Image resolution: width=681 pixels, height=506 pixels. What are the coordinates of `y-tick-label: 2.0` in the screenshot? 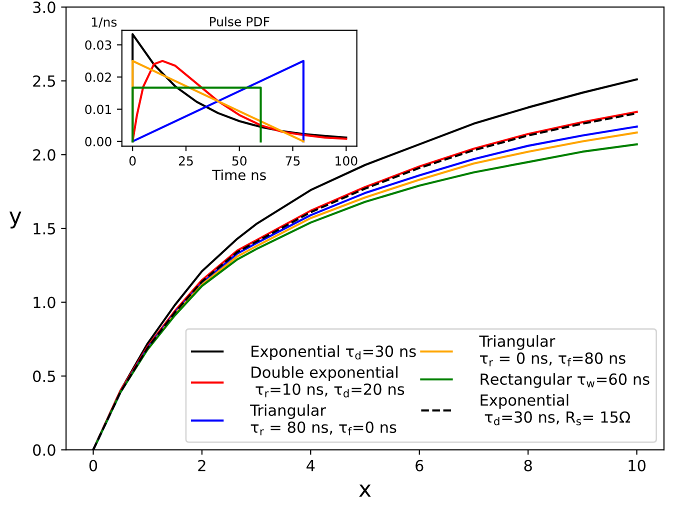 It's located at (44, 155).